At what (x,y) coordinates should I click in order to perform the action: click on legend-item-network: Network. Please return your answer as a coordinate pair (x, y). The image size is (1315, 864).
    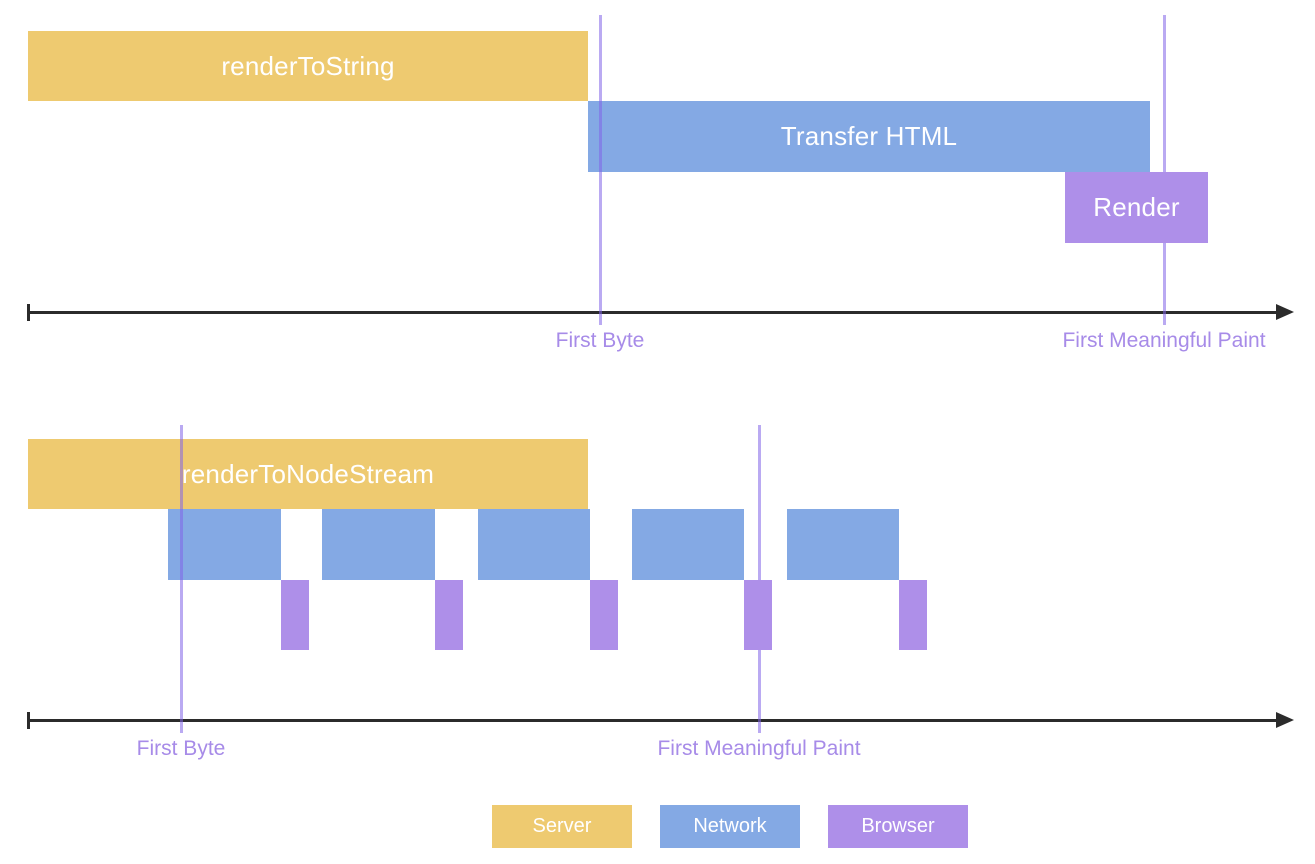
    Looking at the image, I should click on (730, 826).